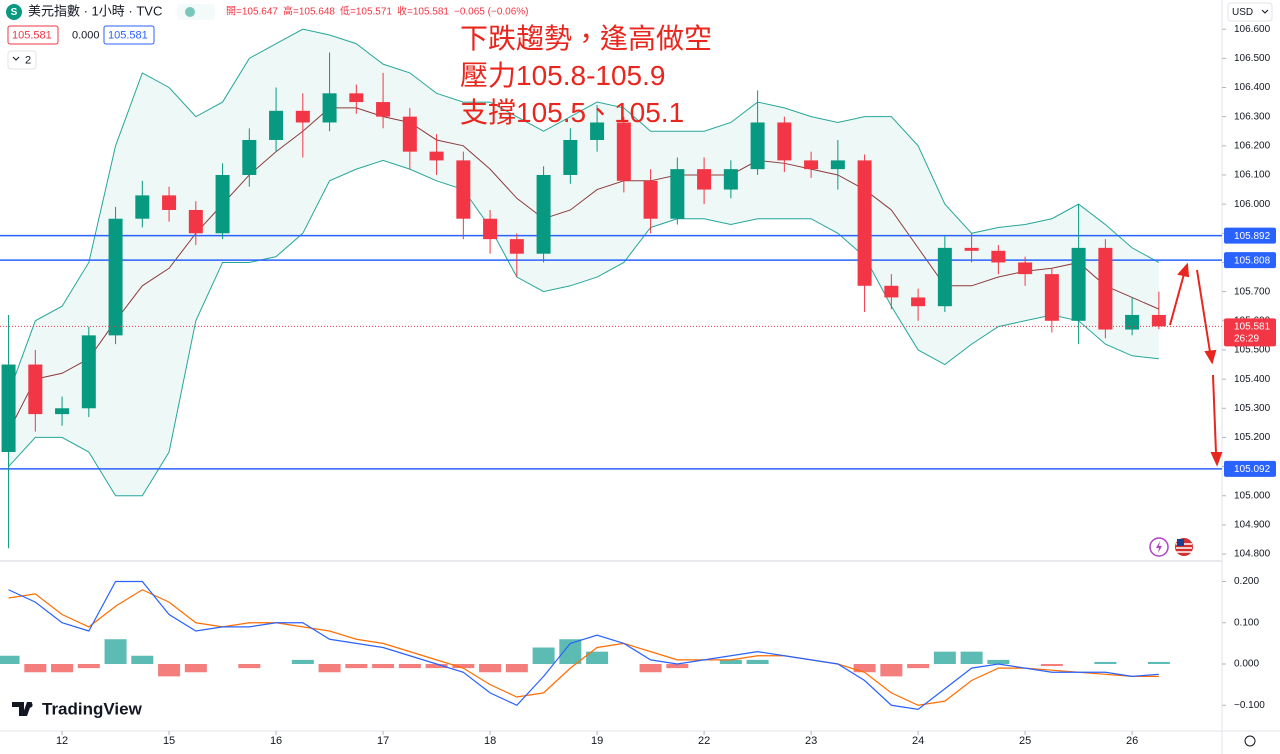 The image size is (1280, 754). What do you see at coordinates (1252, 408) in the screenshot?
I see `y-tick-label: 105.300` at bounding box center [1252, 408].